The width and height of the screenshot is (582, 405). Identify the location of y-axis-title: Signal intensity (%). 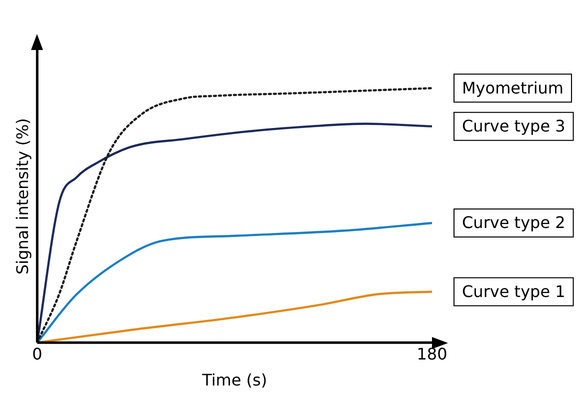
(22, 196).